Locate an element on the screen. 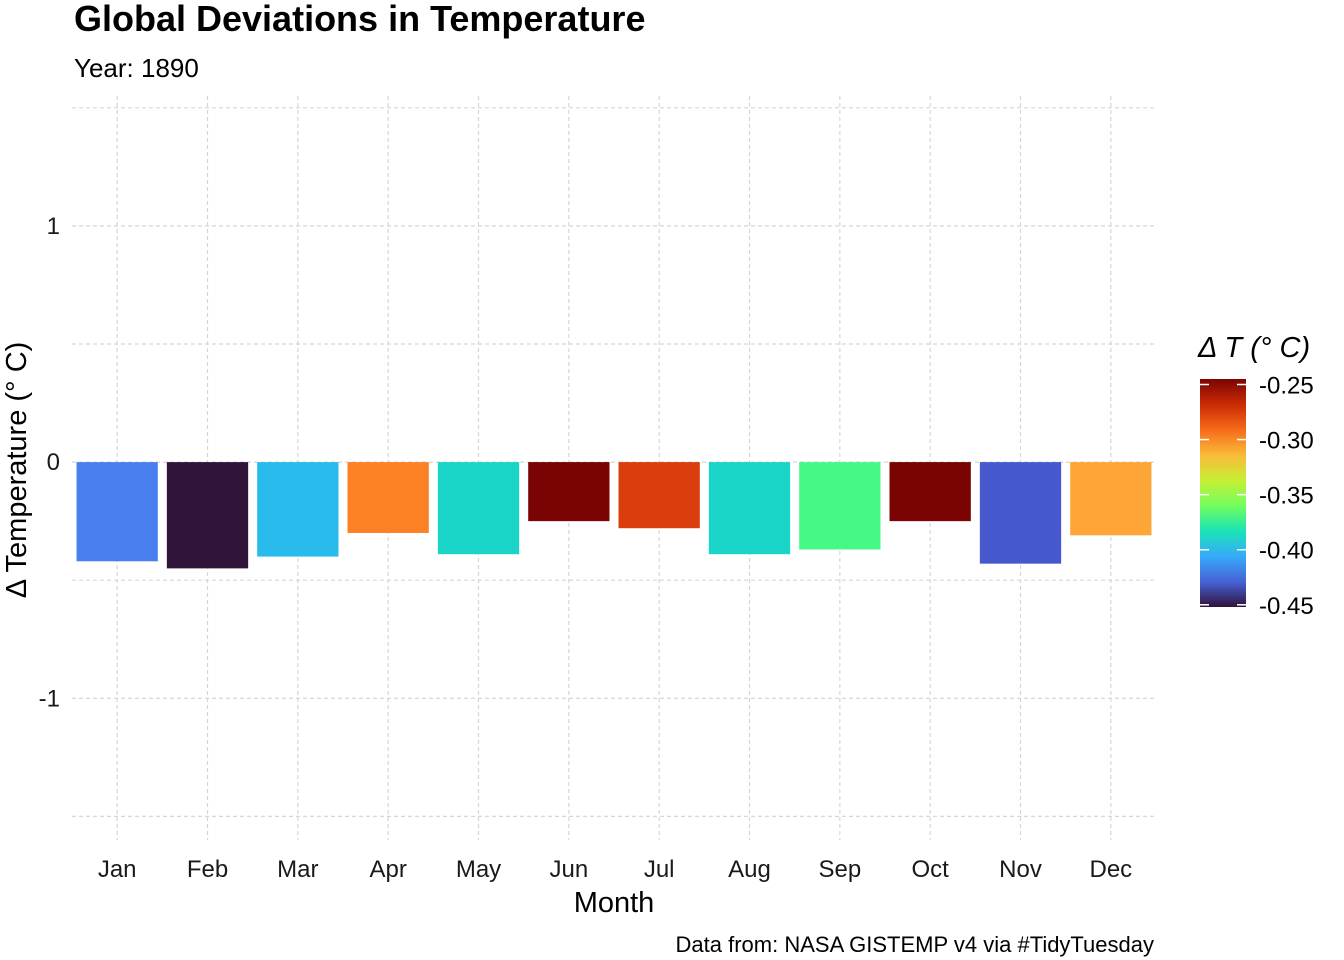 The width and height of the screenshot is (1344, 960). color-legend: Δ T (° C) -0.25 -0.30 -0.35 -0.40 -0.45 is located at coordinates (1255, 476).